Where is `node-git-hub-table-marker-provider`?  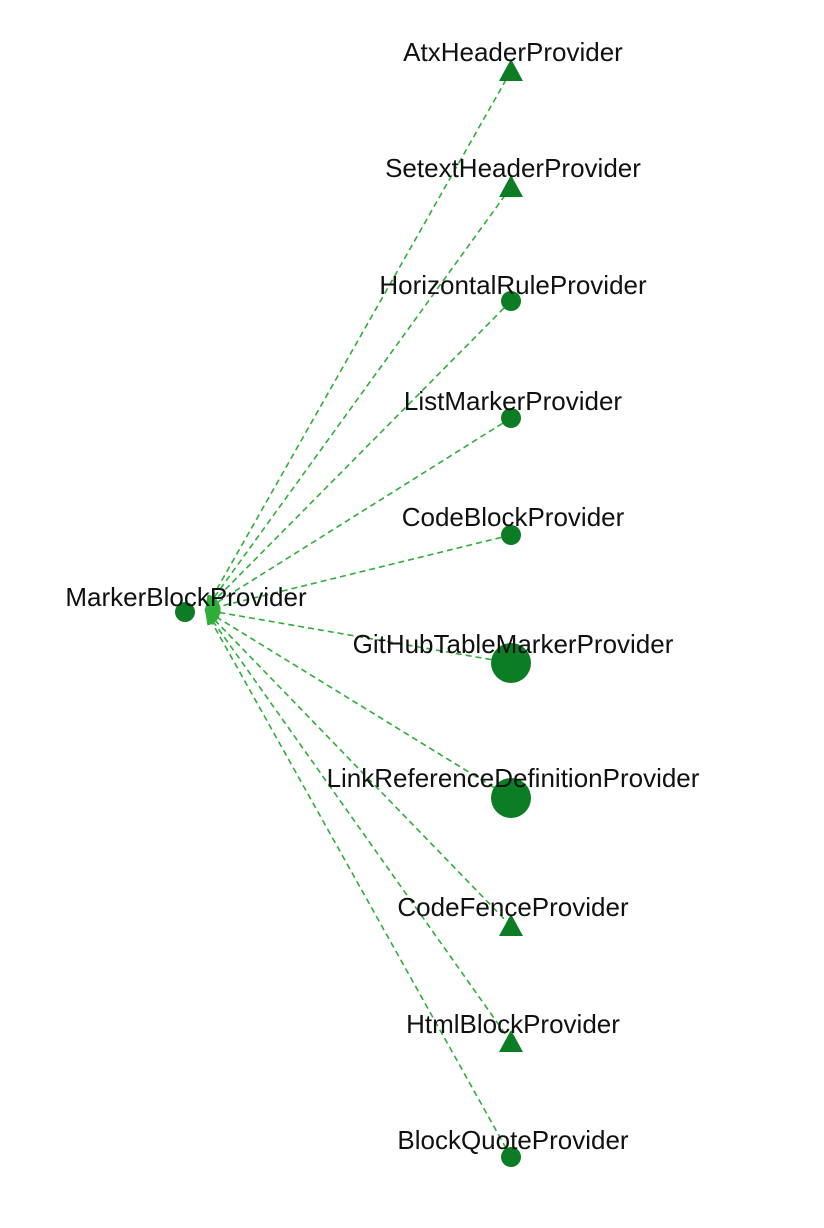 node-git-hub-table-marker-provider is located at coordinates (511, 663).